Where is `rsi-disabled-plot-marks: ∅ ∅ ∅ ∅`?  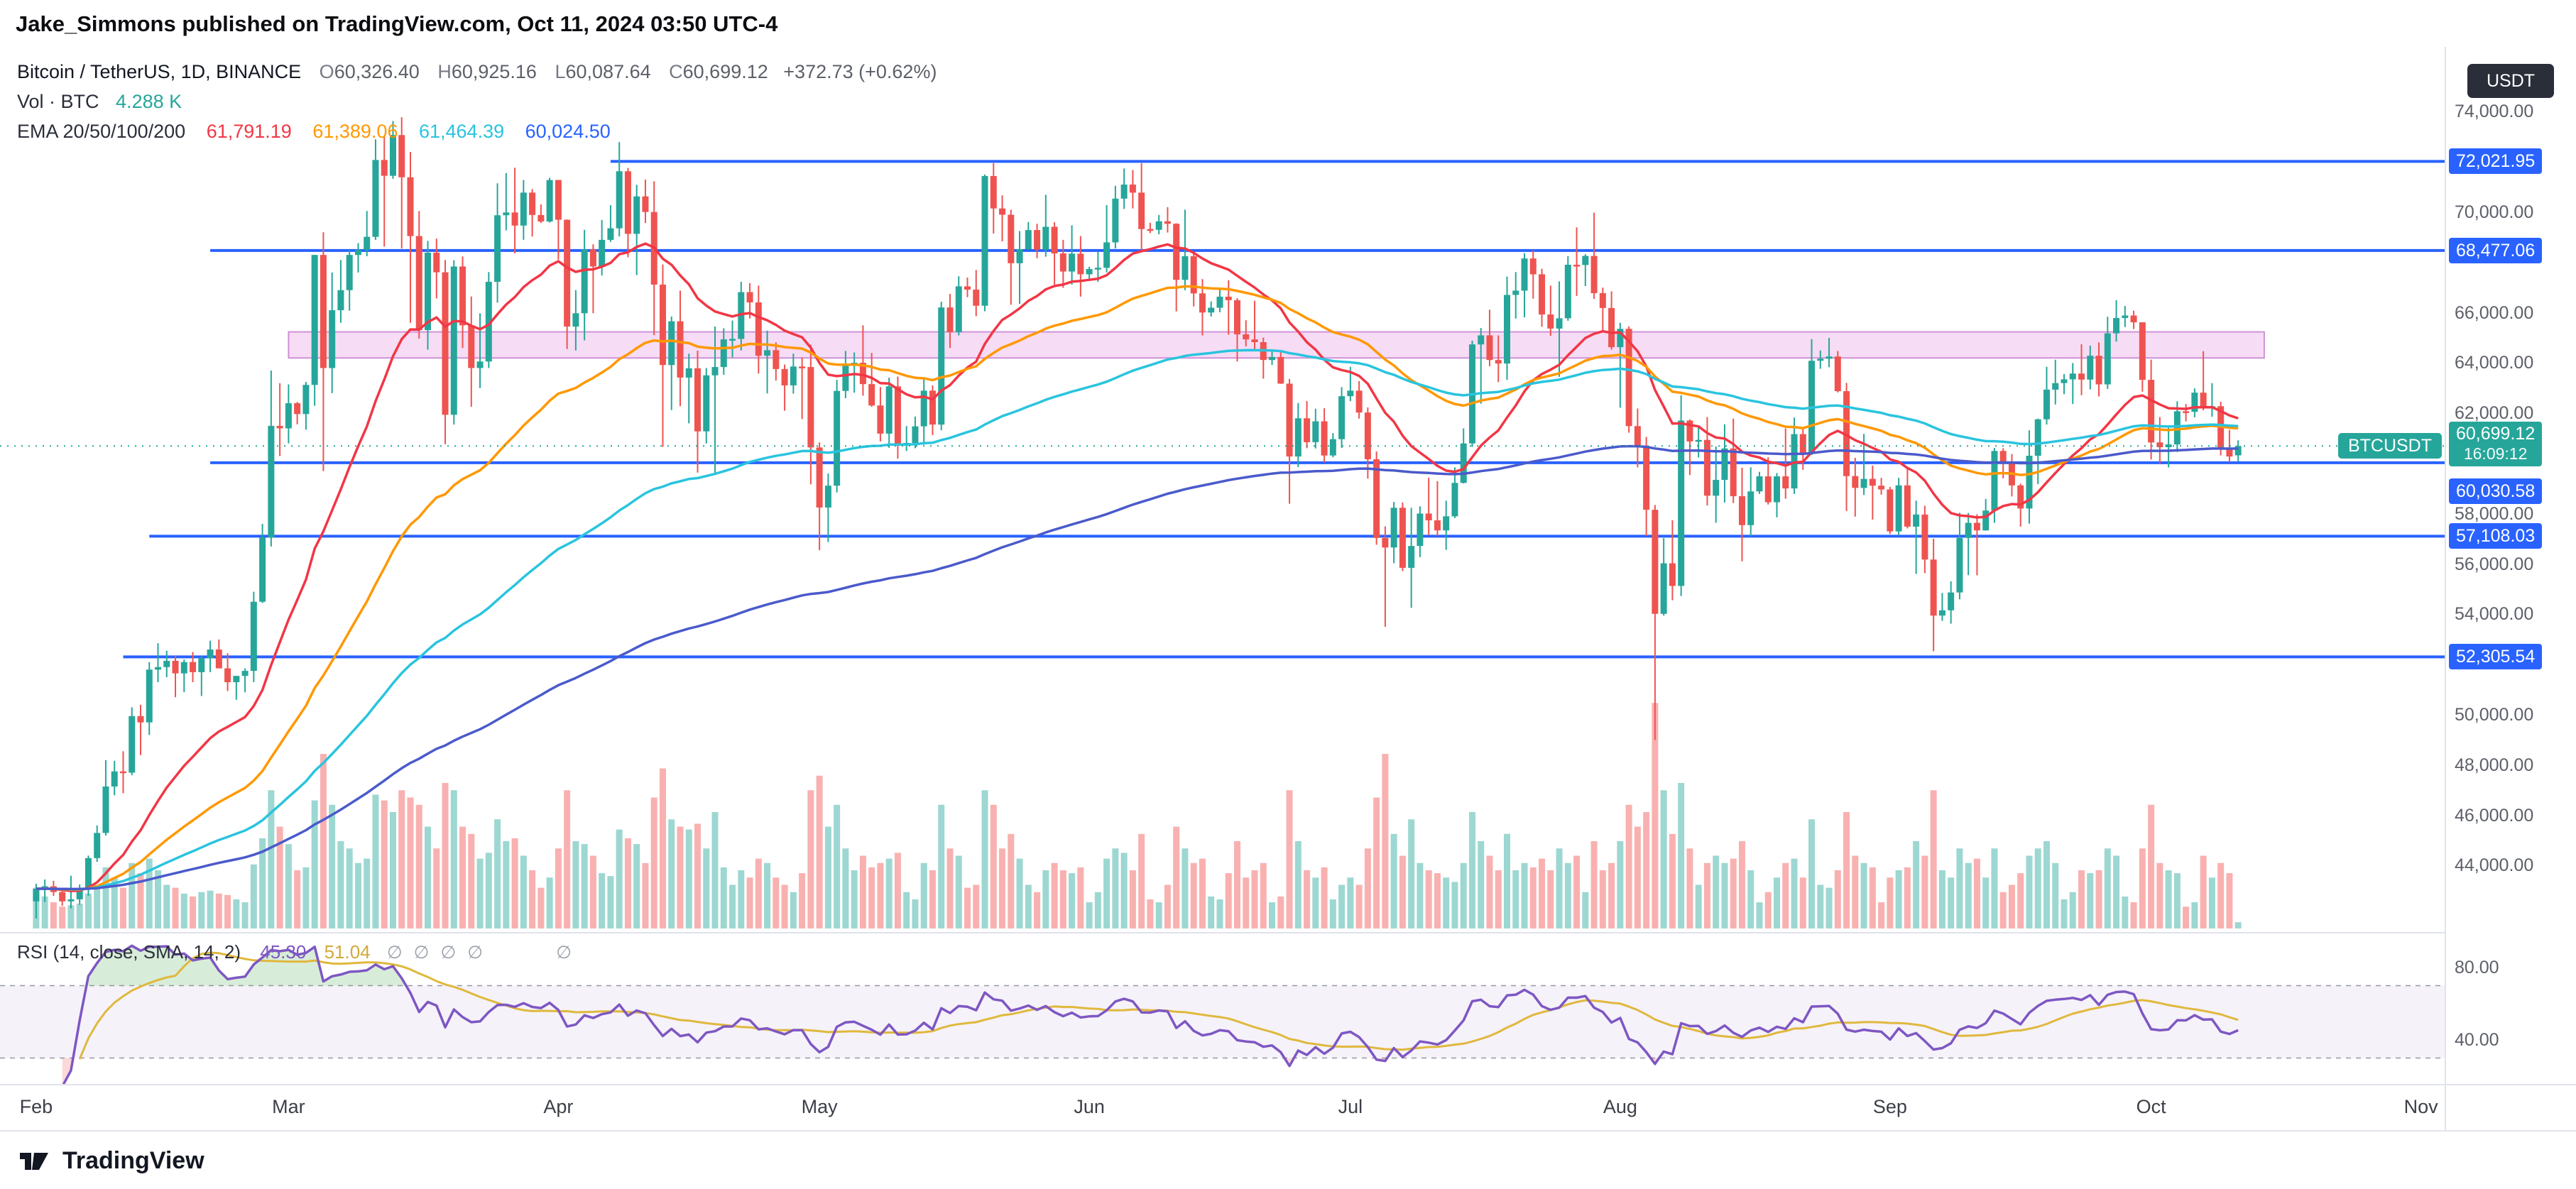 rsi-disabled-plot-marks: ∅ ∅ ∅ ∅ is located at coordinates (429, 952).